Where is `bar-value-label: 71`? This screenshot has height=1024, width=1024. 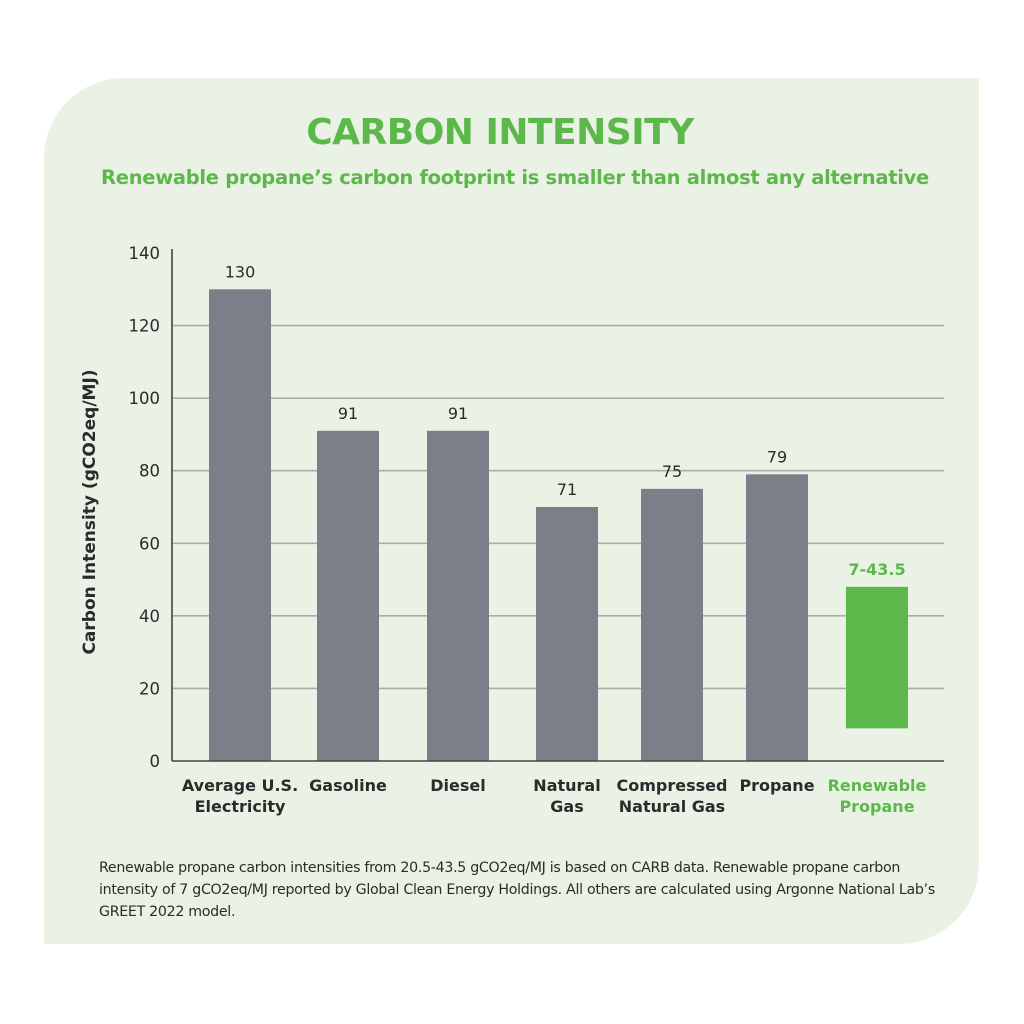 bar-value-label: 71 is located at coordinates (567, 489).